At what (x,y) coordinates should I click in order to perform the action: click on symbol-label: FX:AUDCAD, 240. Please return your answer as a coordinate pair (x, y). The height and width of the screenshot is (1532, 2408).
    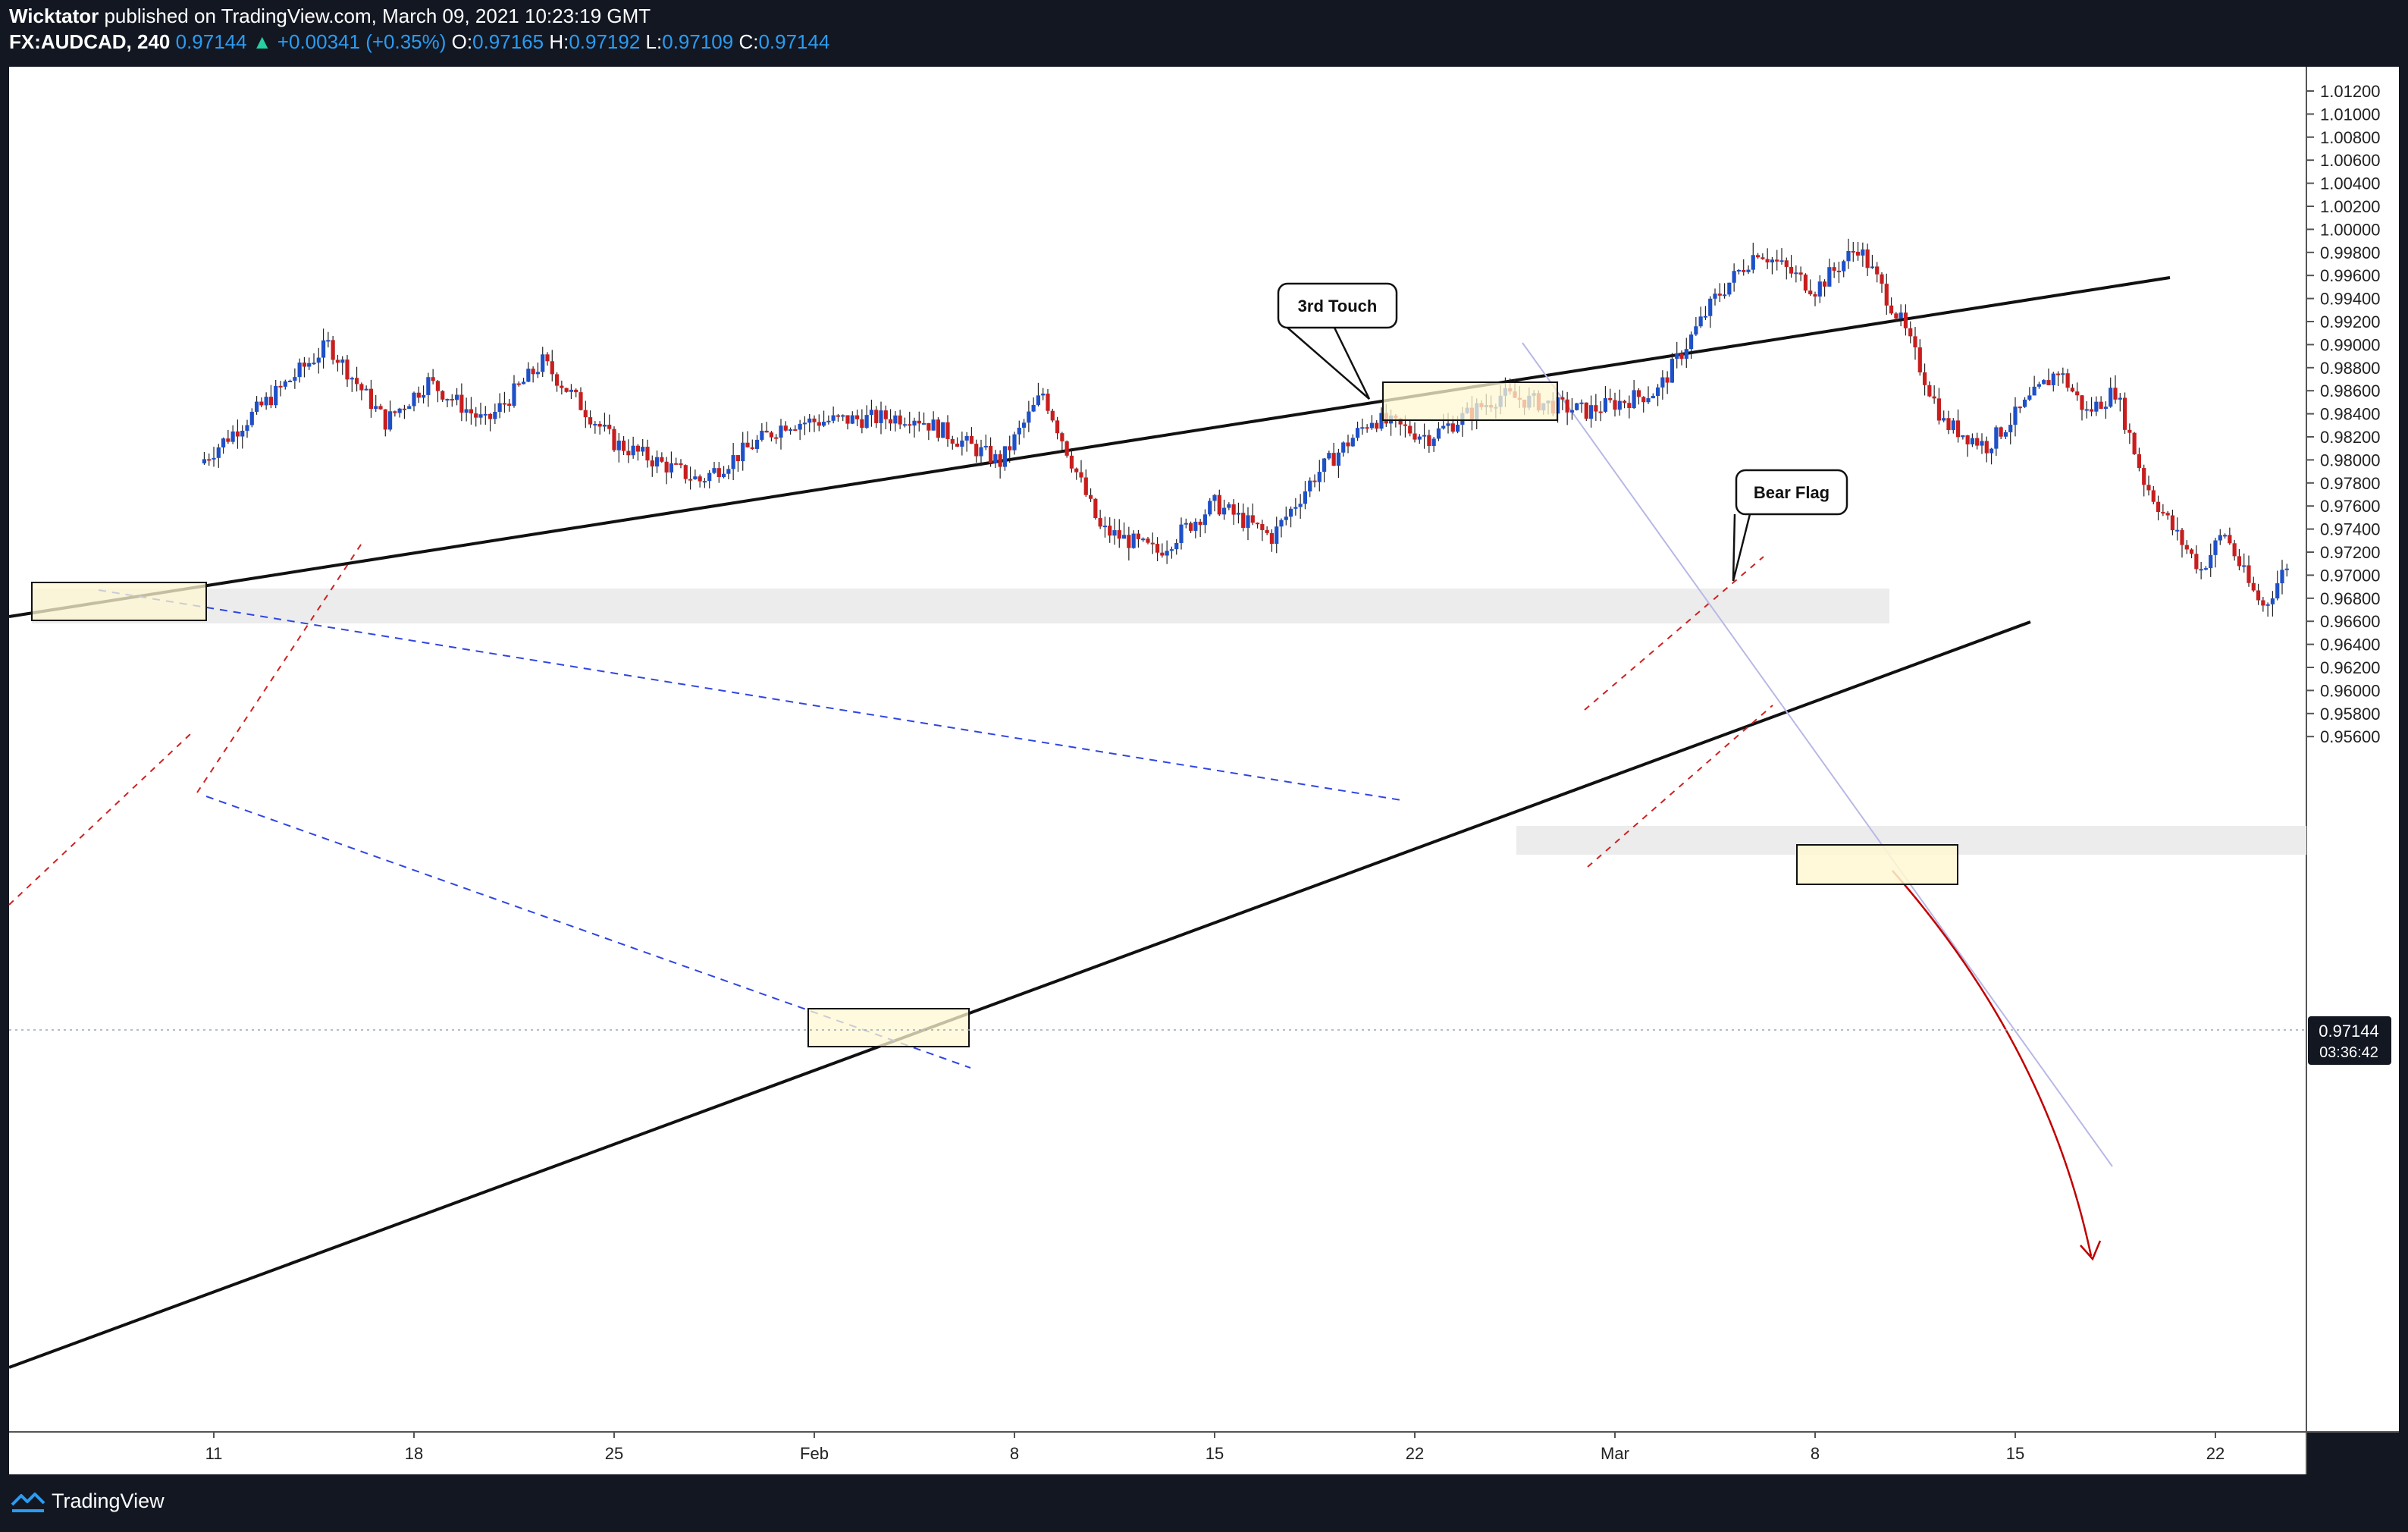
    Looking at the image, I should click on (90, 41).